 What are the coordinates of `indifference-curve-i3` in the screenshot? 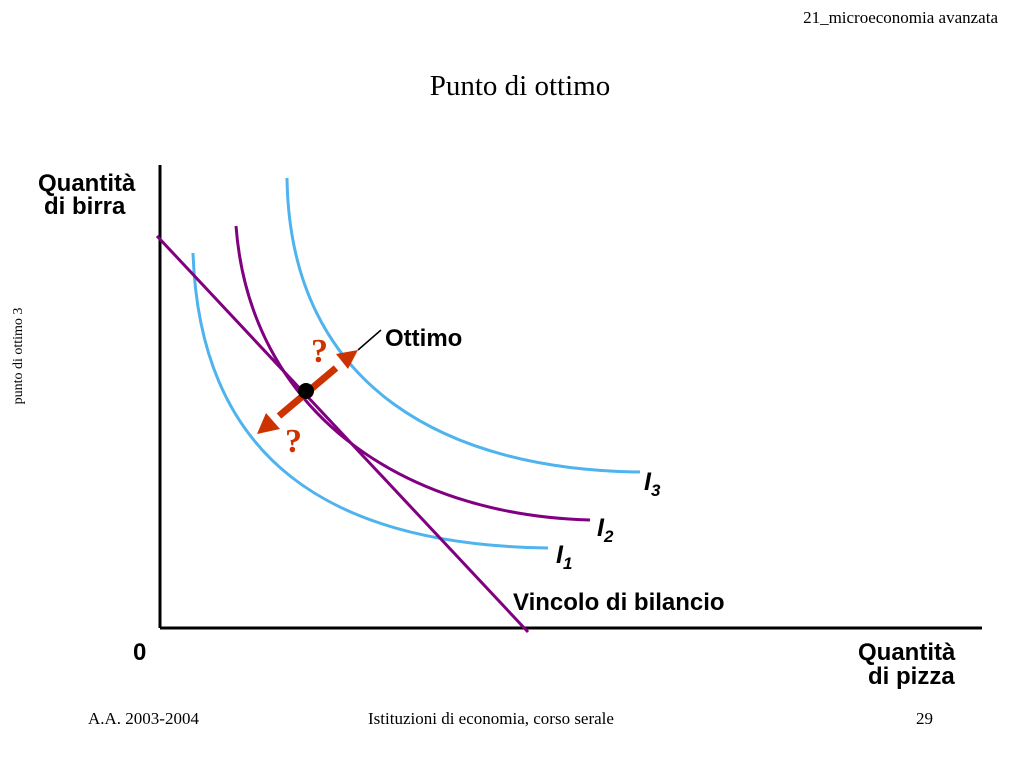 It's located at (463, 325).